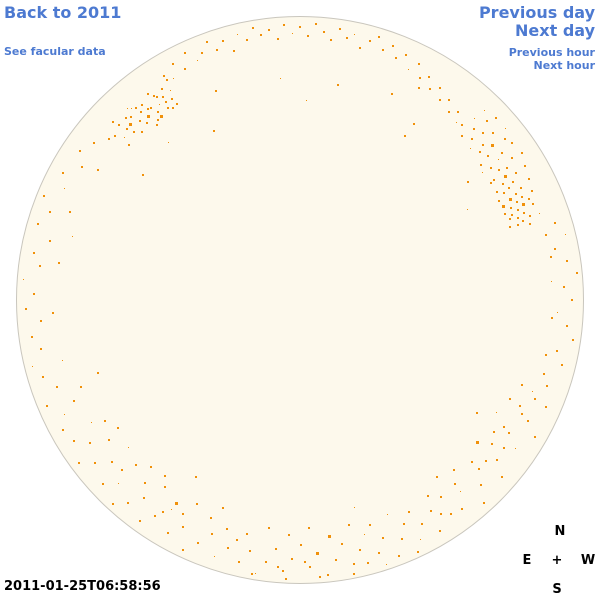 Image resolution: width=600 pixels, height=600 pixels. Describe the element at coordinates (527, 560) in the screenshot. I see `compass-east-label: E` at that location.